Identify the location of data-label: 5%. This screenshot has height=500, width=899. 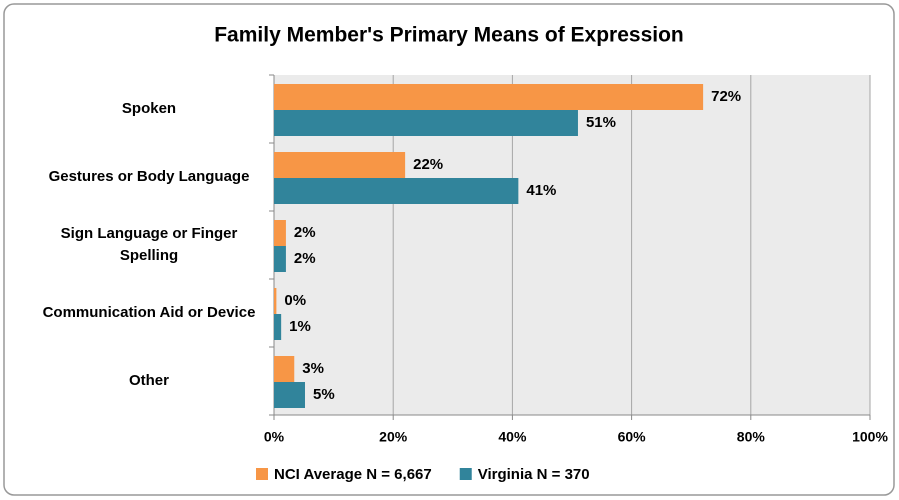
(324, 394).